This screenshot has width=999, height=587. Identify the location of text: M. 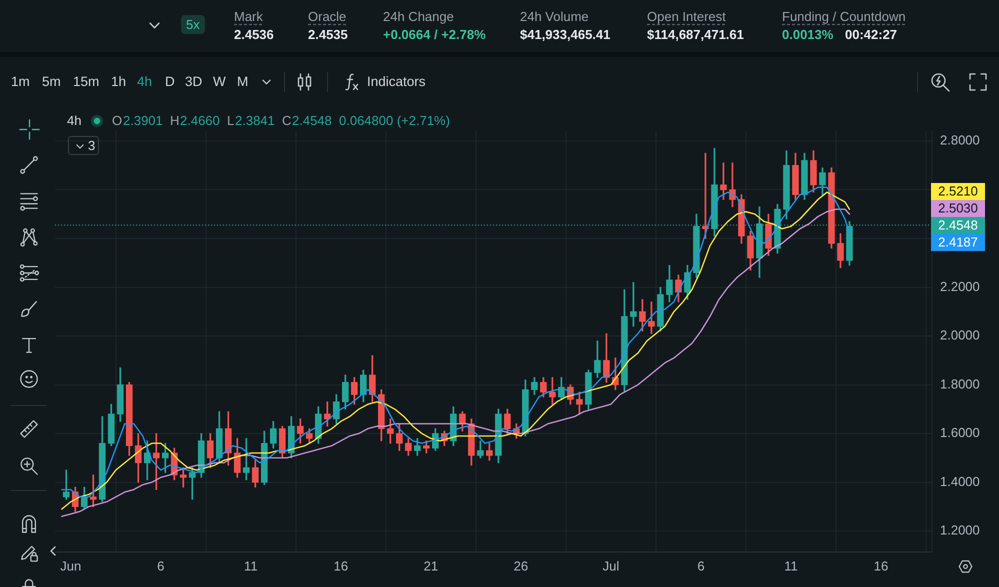
(242, 82).